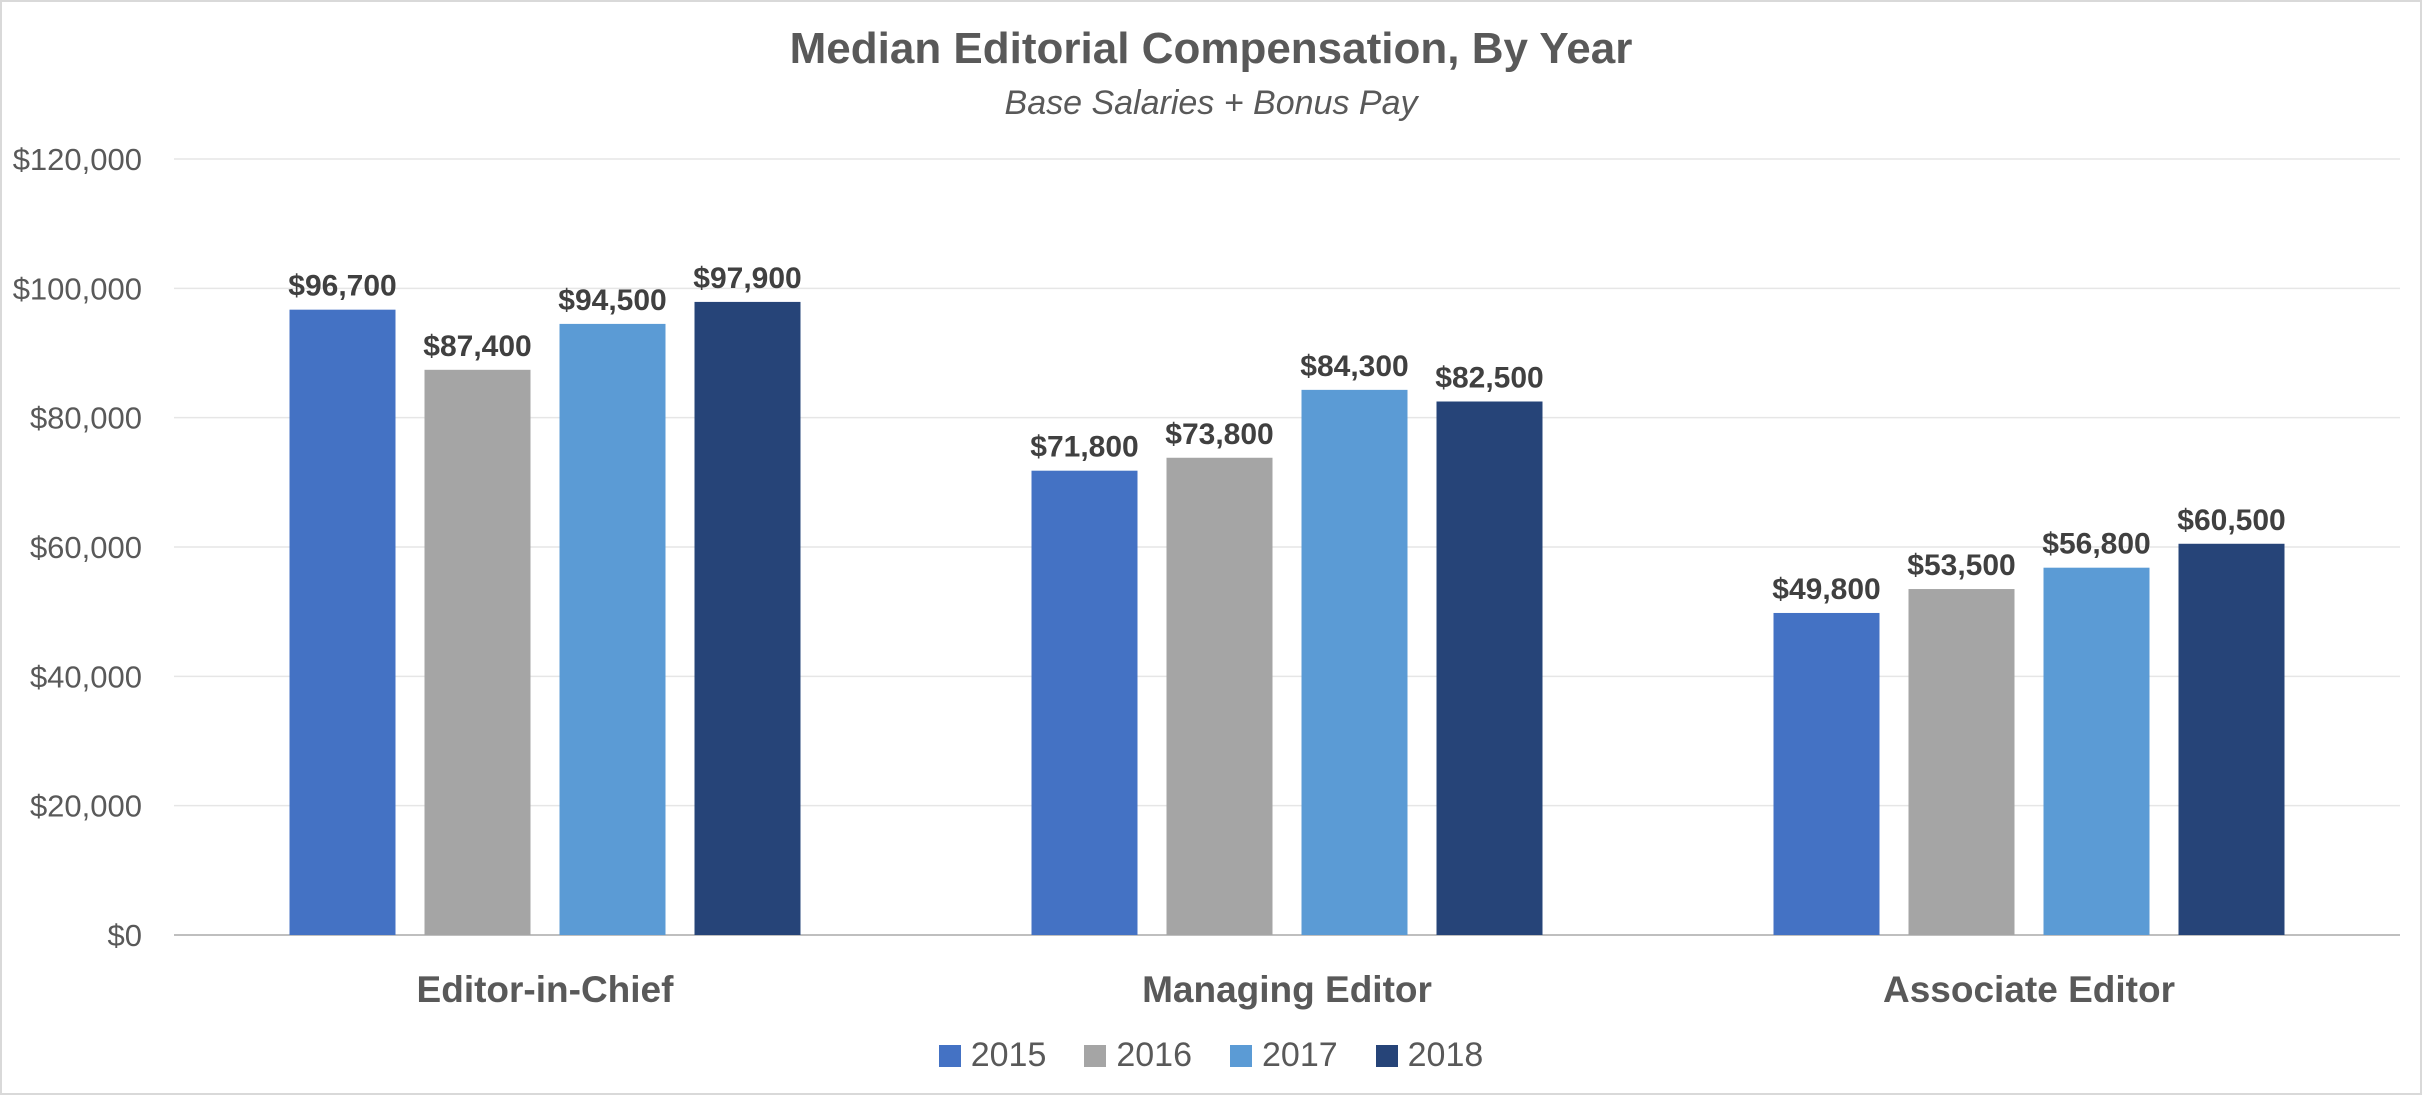  Describe the element at coordinates (2231, 520) in the screenshot. I see `bar-data-label: $60,500` at that location.